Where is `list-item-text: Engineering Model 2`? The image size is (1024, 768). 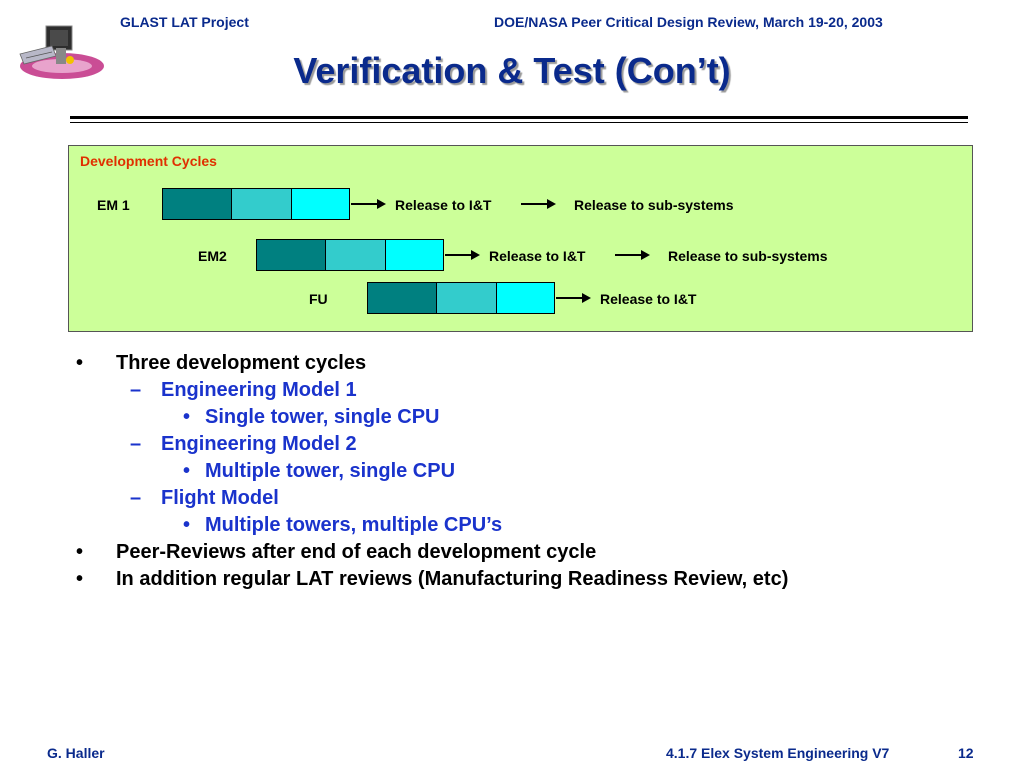 list-item-text: Engineering Model 2 is located at coordinates (259, 444).